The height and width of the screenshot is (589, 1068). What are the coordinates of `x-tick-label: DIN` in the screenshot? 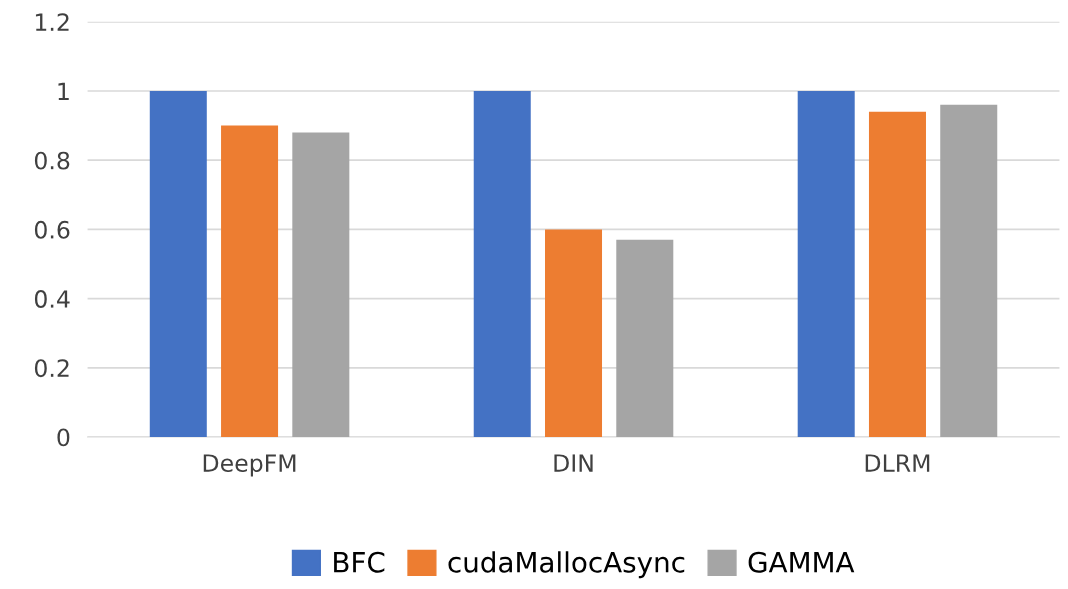 It's located at (573, 463).